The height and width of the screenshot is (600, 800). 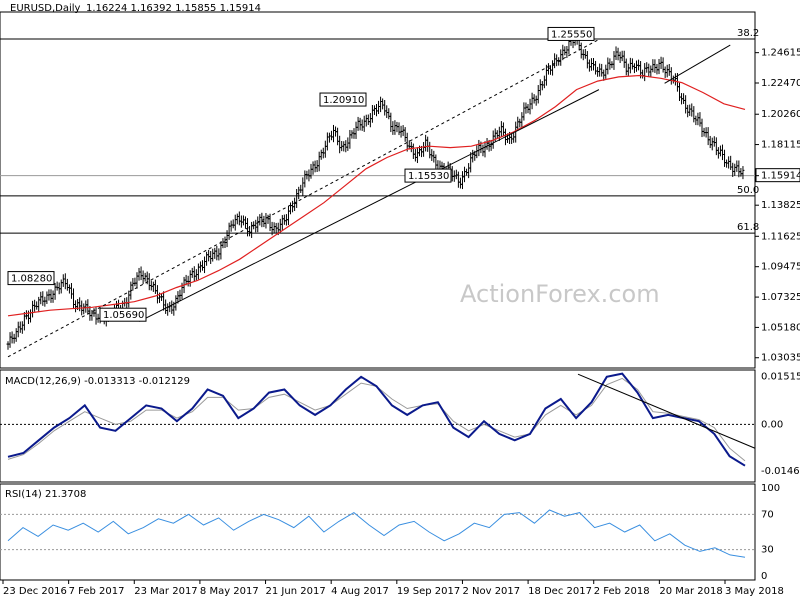 I want to click on date-tick-label: 23 Dec 2016, so click(x=35, y=591).